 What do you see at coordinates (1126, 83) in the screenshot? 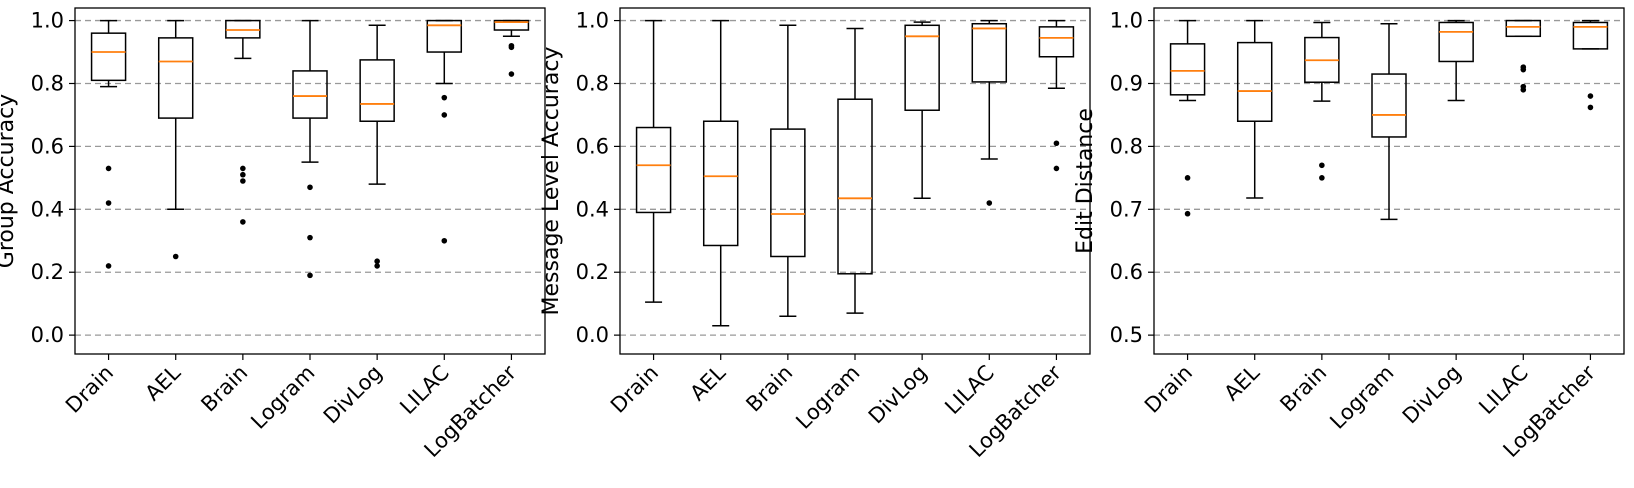
I see `y-tick-label: 0.9` at bounding box center [1126, 83].